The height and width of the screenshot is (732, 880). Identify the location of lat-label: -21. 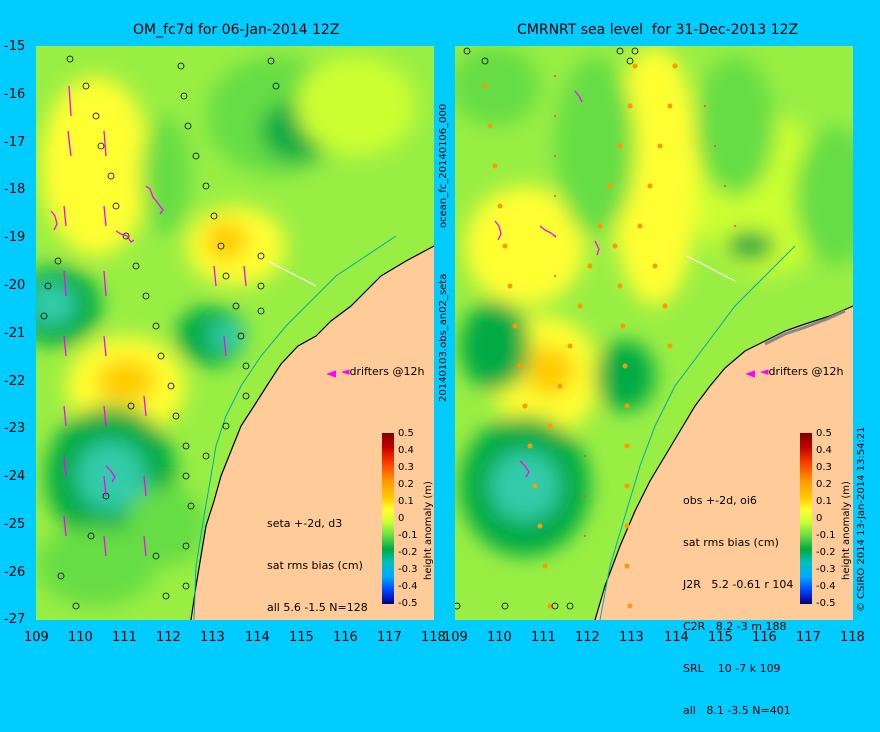
(15, 333).